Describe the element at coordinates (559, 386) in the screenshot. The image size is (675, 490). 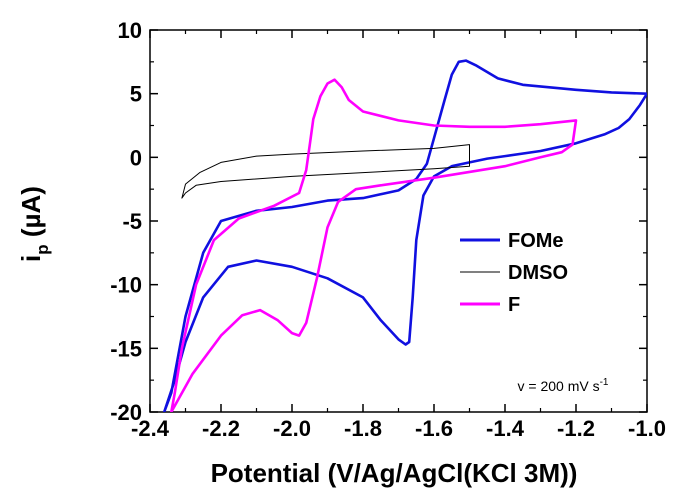
I see `scan-rate-text: v = 200 mV s` at that location.